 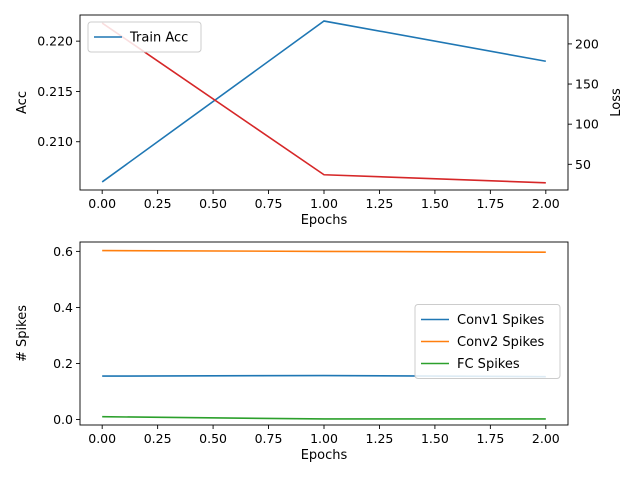 What do you see at coordinates (616, 102) in the screenshot?
I see `plot0-y-right-axis-label: Loss` at bounding box center [616, 102].